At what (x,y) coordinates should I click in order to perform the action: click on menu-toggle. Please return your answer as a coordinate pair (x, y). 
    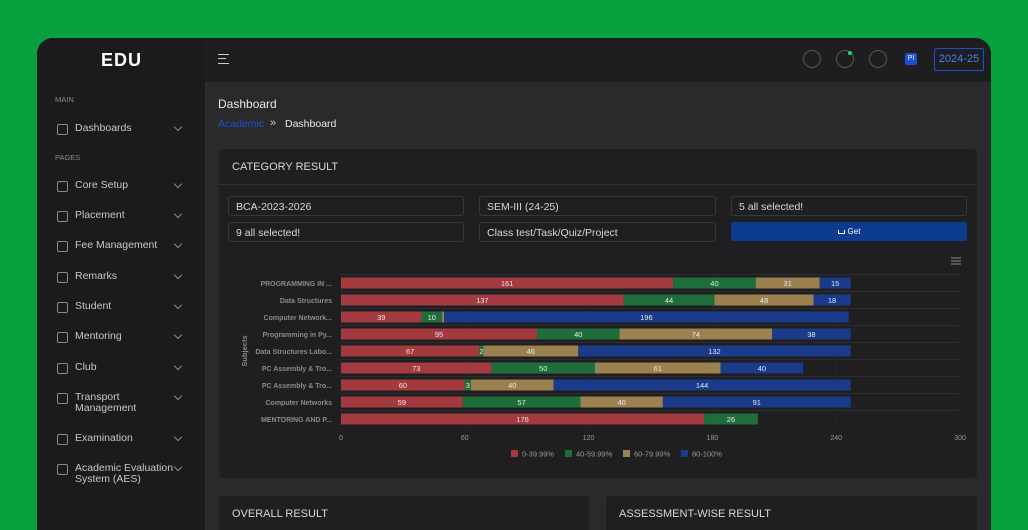
    Looking at the image, I should click on (223, 59).